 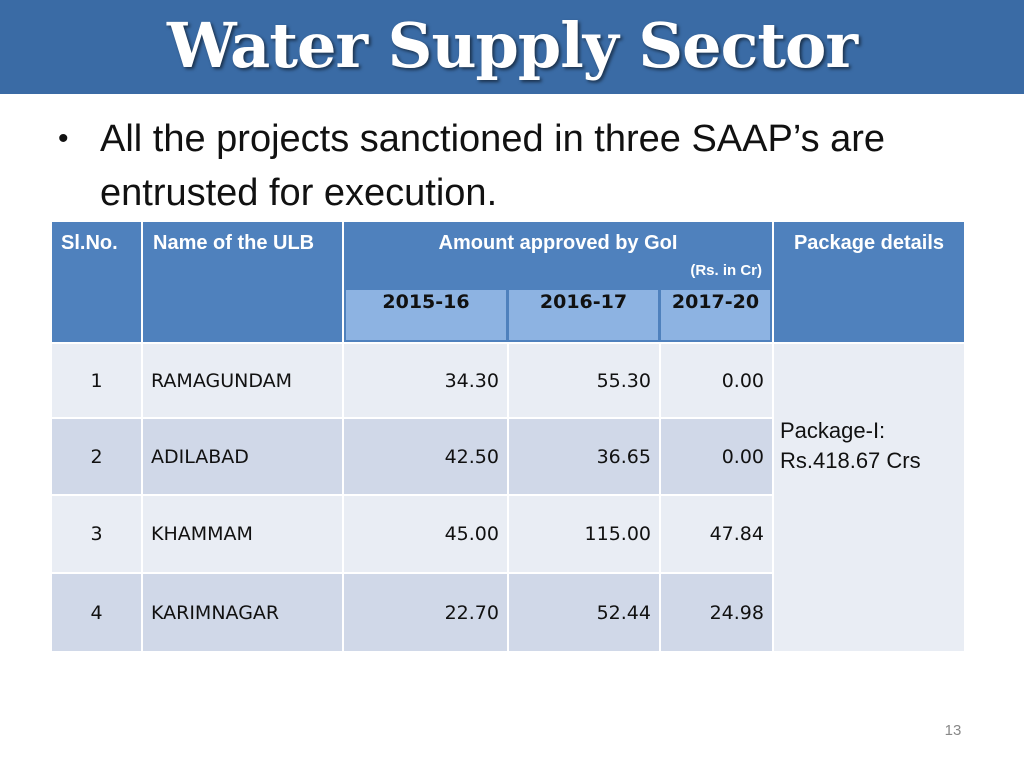 What do you see at coordinates (242, 456) in the screenshot?
I see `row-2-ulb: ADILABAD` at bounding box center [242, 456].